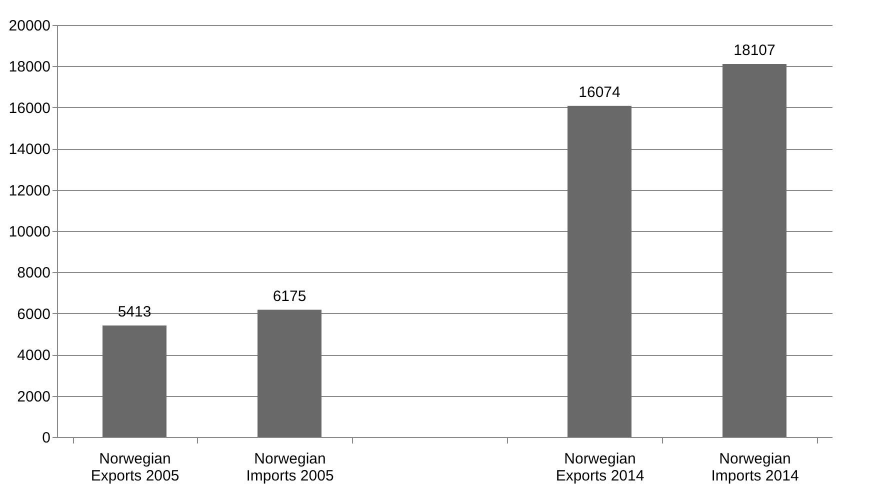  What do you see at coordinates (135, 311) in the screenshot?
I see `data-label: 5413` at bounding box center [135, 311].